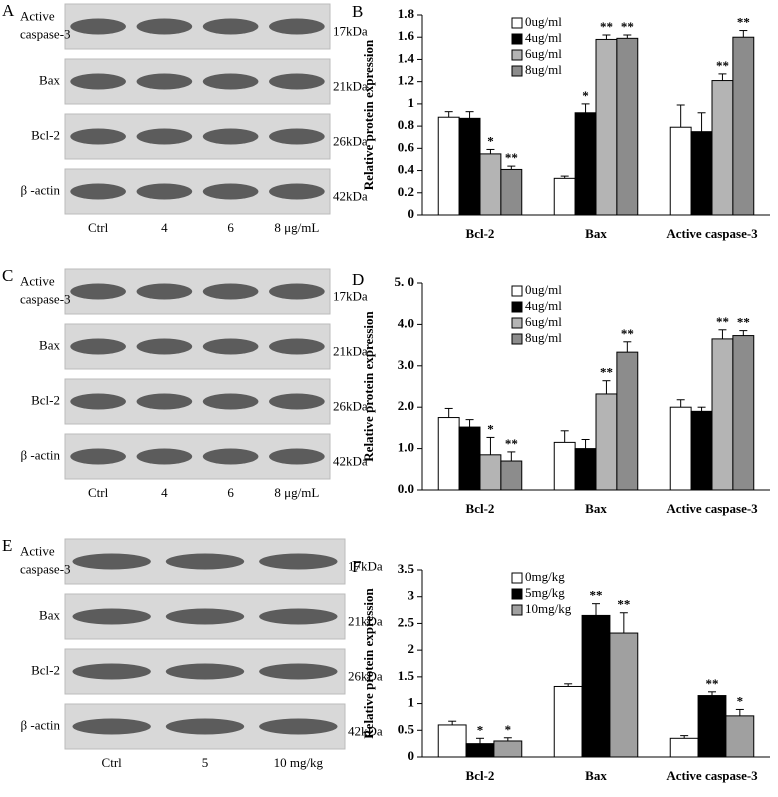  Describe the element at coordinates (411, 595) in the screenshot. I see `y-tick-label: 3` at that location.